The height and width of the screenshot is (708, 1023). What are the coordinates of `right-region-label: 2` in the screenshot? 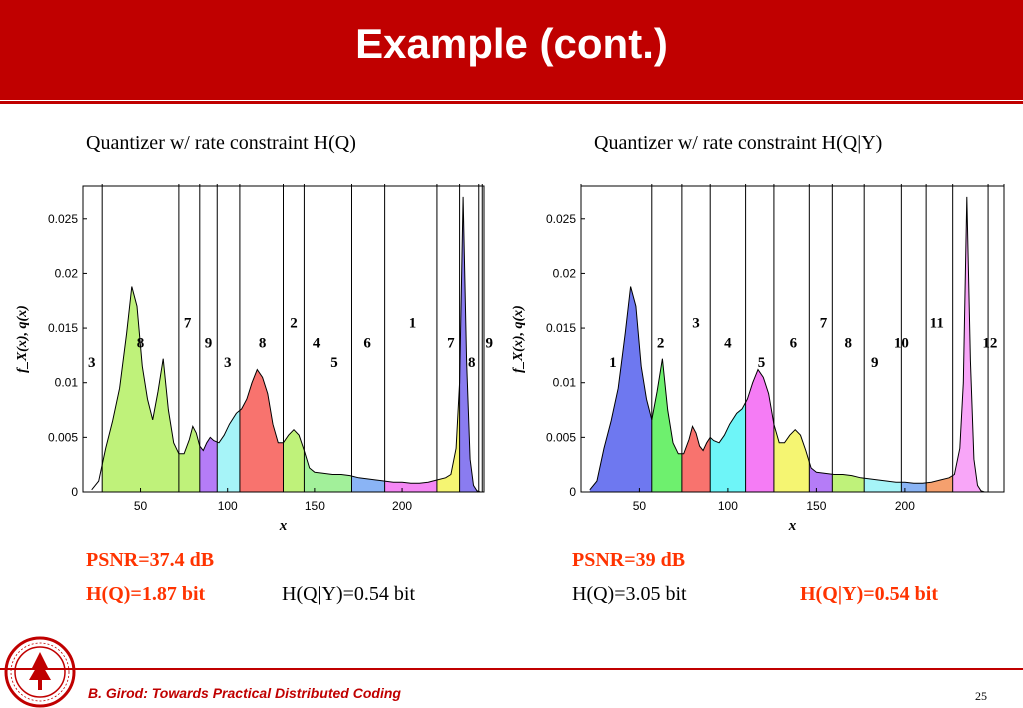 It's located at (661, 343).